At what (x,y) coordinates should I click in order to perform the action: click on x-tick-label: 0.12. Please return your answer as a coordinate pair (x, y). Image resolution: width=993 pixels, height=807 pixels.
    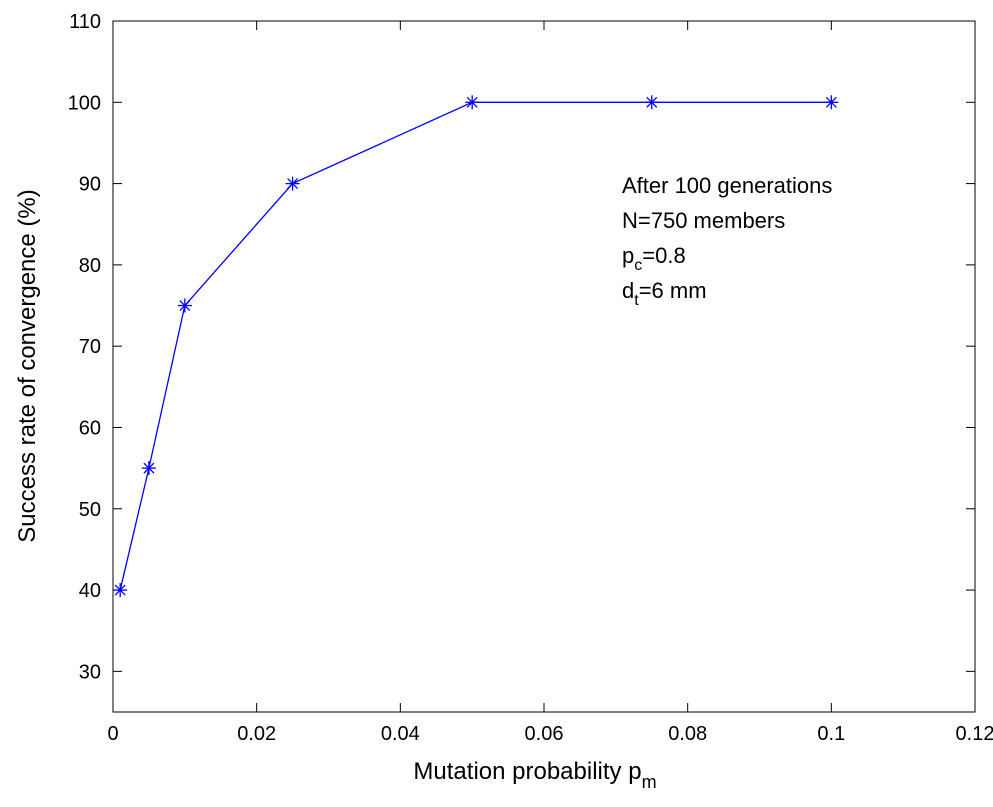
    Looking at the image, I should click on (974, 734).